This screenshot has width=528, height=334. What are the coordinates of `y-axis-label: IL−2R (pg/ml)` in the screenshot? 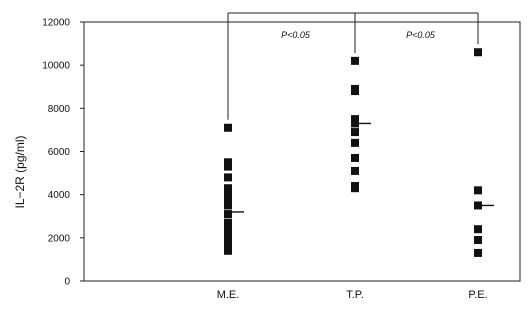 It's located at (20, 171).